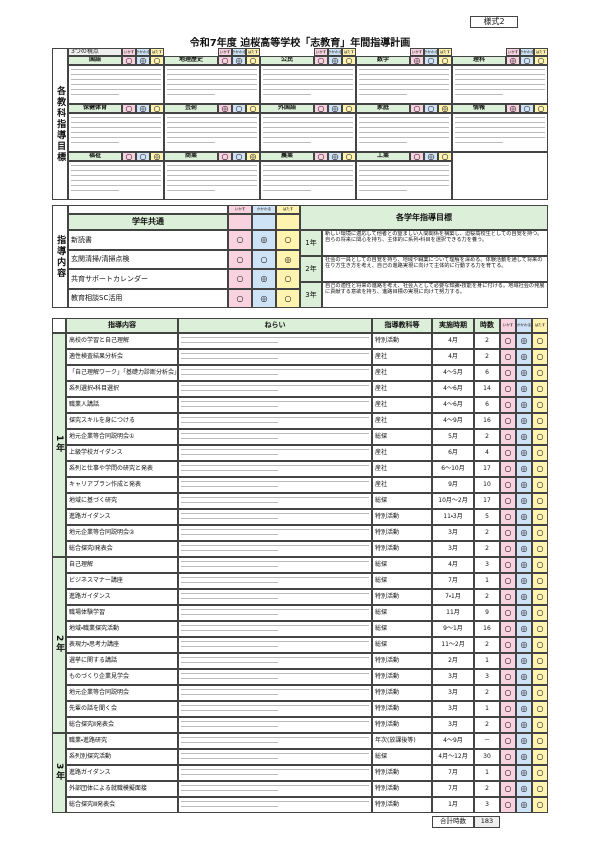 This screenshot has height=849, width=600. Describe the element at coordinates (453, 501) in the screenshot. I see `plan-period: 10月～2月` at that location.